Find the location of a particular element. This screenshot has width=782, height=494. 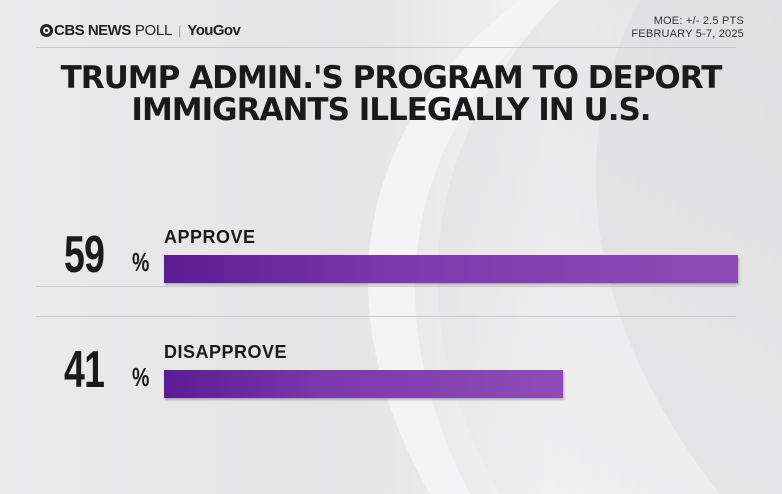

value-number: 41 is located at coordinates (84, 370).